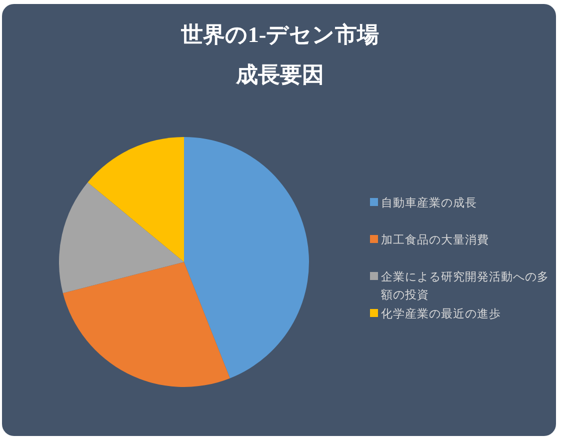 Image resolution: width=568 pixels, height=440 pixels. What do you see at coordinates (280, 74) in the screenshot?
I see `subtitle: 成長要因` at bounding box center [280, 74].